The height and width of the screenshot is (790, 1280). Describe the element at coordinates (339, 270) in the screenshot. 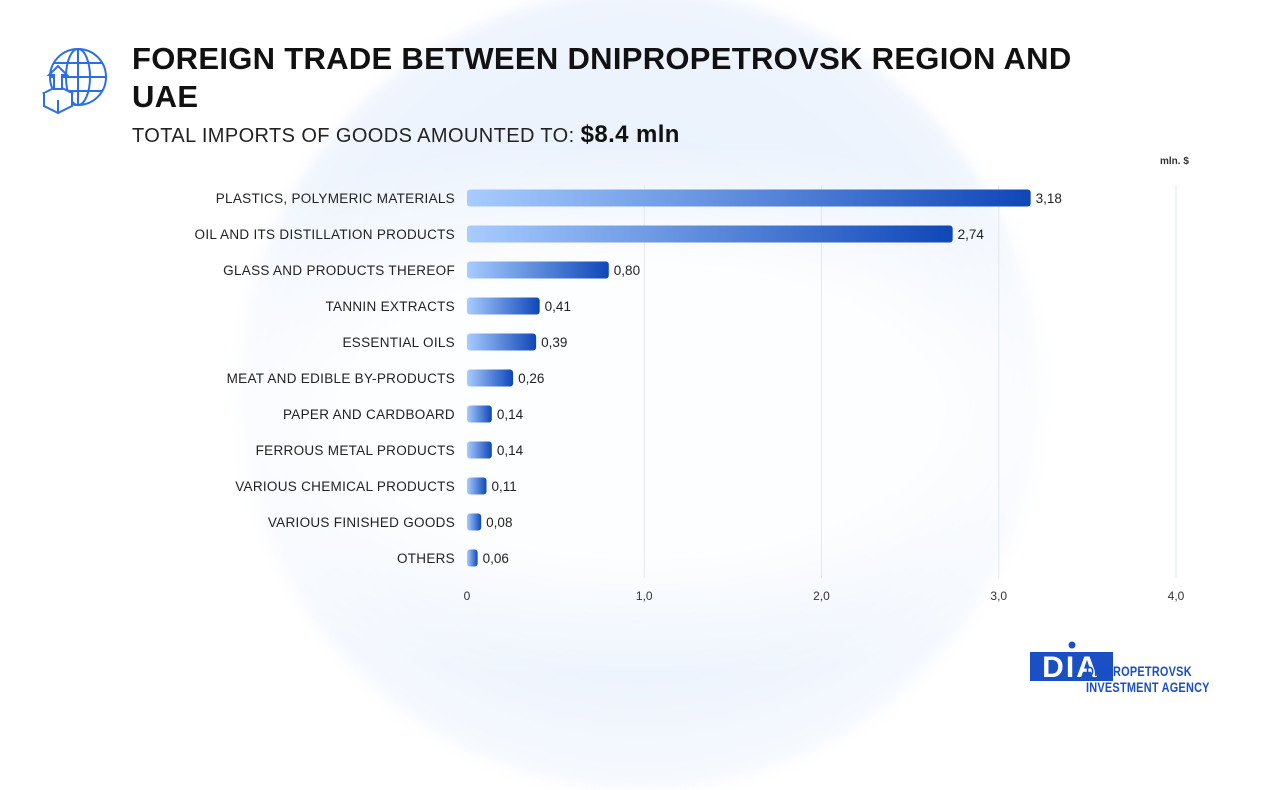

I see `category-label: GLASS AND PRODUCTS THEREOF` at that location.